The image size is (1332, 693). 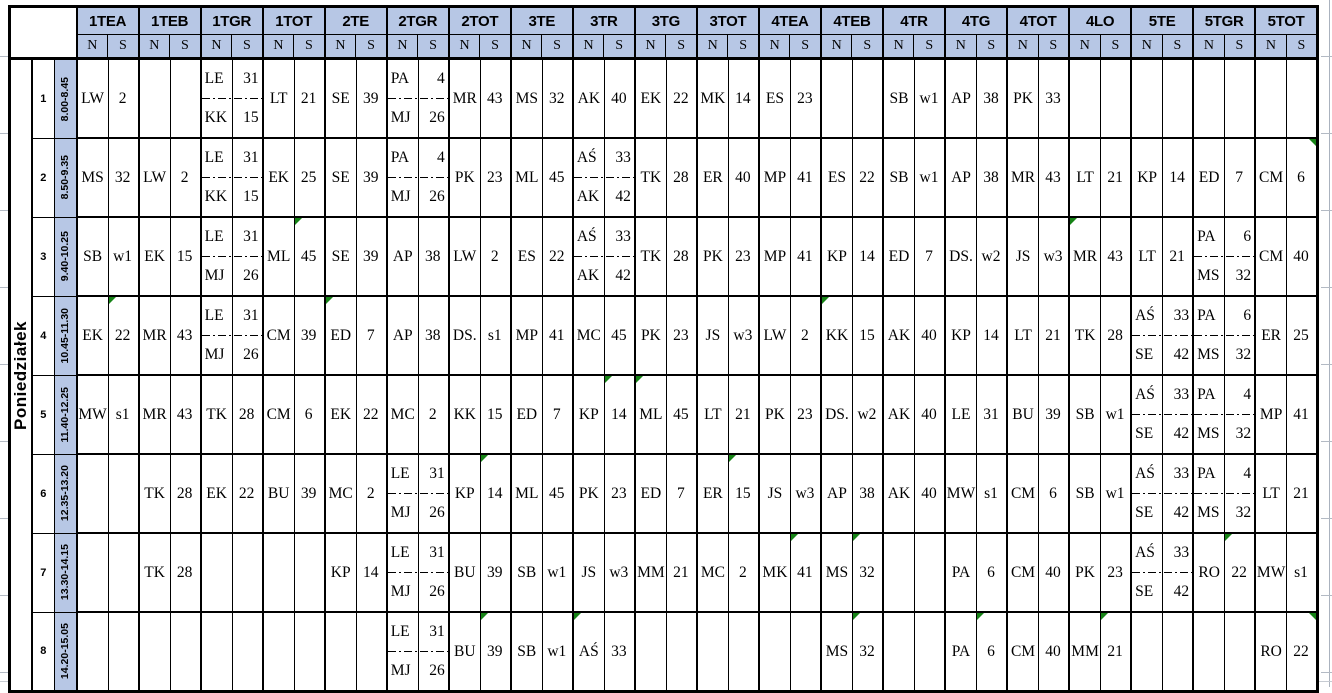 I want to click on lesson-time-1: 8.00-8.45, so click(x=66, y=98).